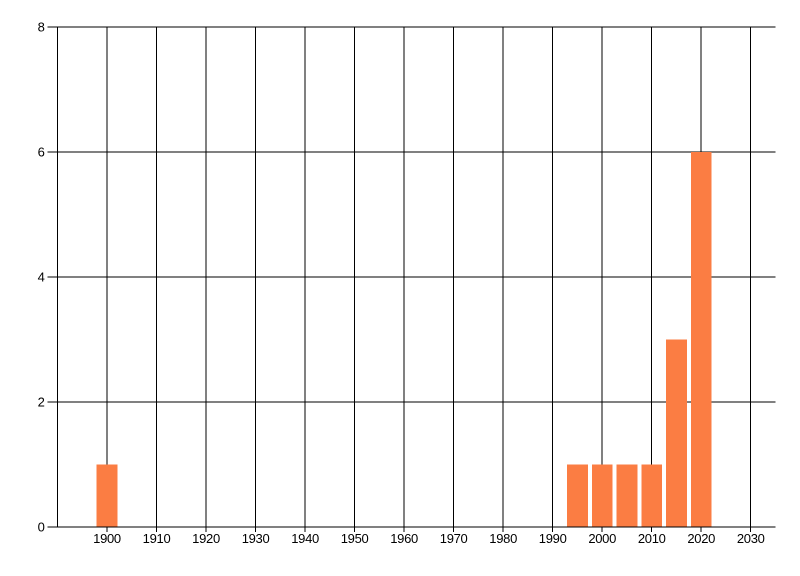  I want to click on bar-2005, so click(627, 495).